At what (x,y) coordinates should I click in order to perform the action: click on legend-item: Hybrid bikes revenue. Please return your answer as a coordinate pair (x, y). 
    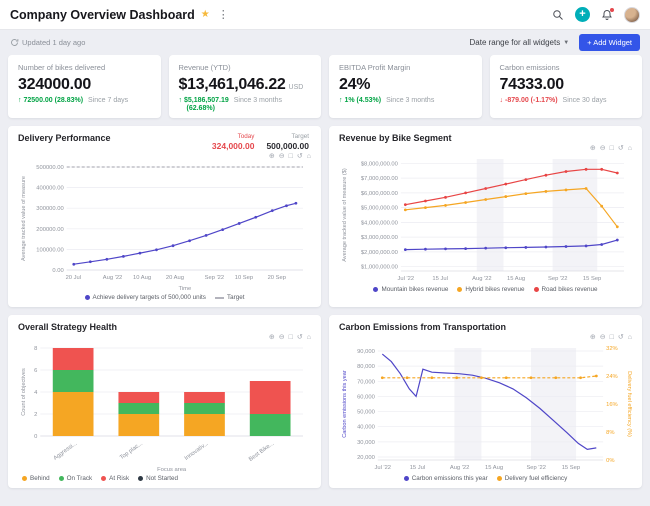
    Looking at the image, I should click on (491, 289).